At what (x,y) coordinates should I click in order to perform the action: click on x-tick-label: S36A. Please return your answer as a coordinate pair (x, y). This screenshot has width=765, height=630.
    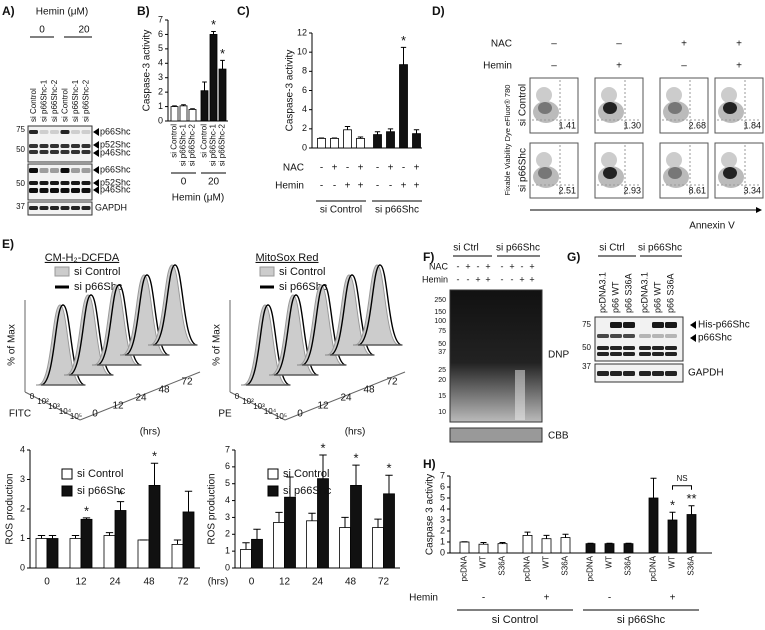
    Looking at the image, I should click on (628, 565).